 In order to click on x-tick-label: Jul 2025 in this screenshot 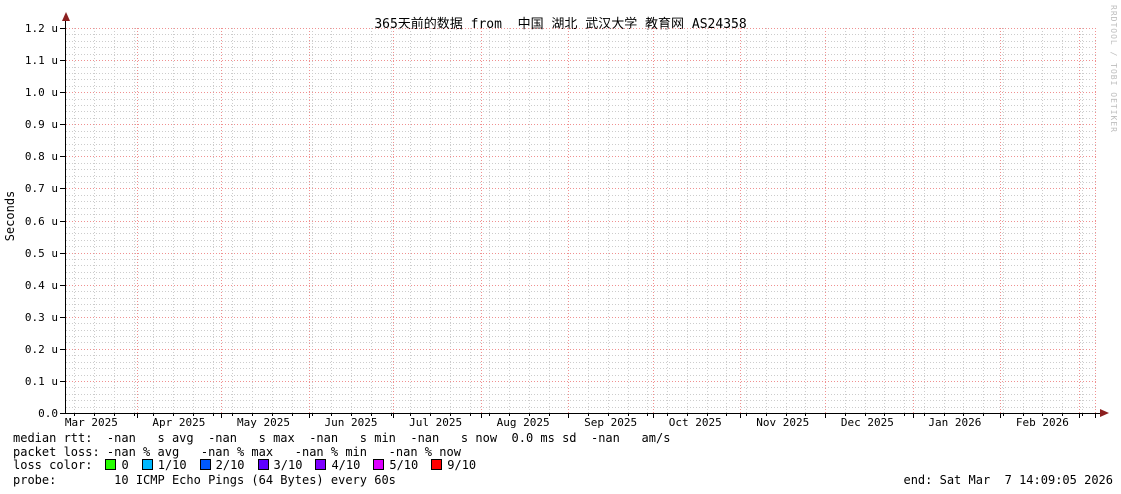, I will do `click(436, 422)`.